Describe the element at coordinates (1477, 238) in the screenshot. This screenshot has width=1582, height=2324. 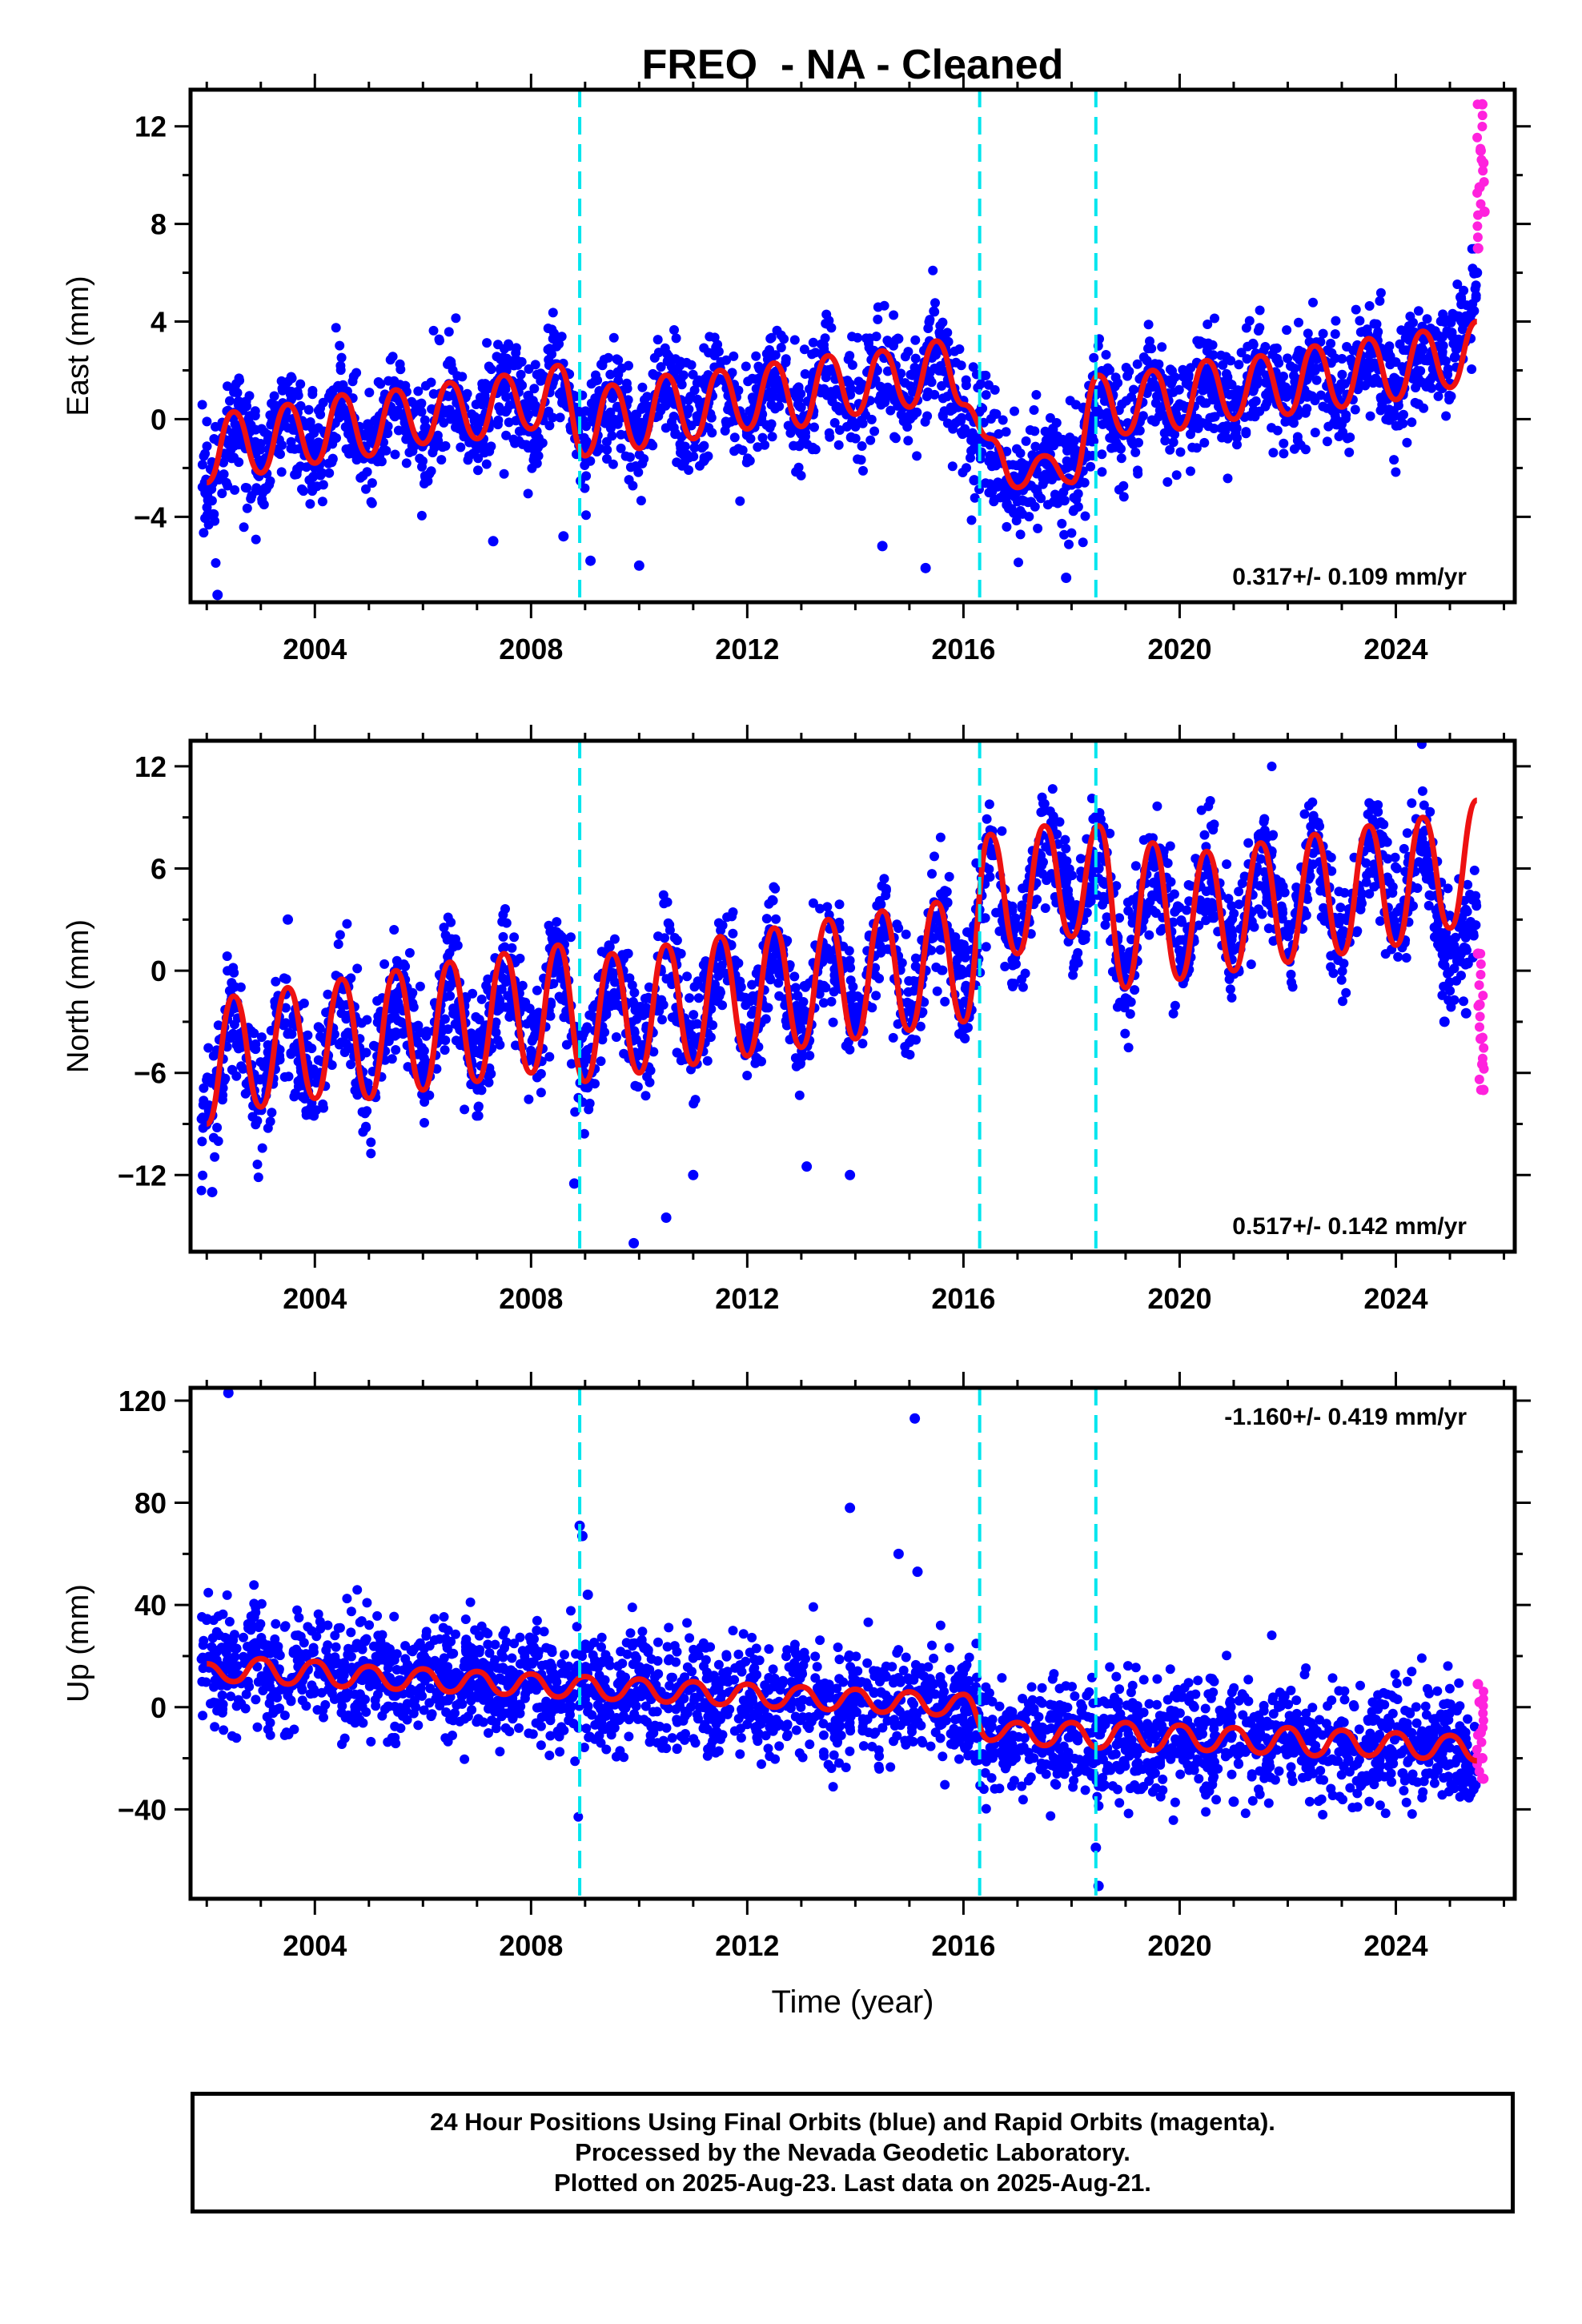
I see `east-rapid-orbit-point` at that location.